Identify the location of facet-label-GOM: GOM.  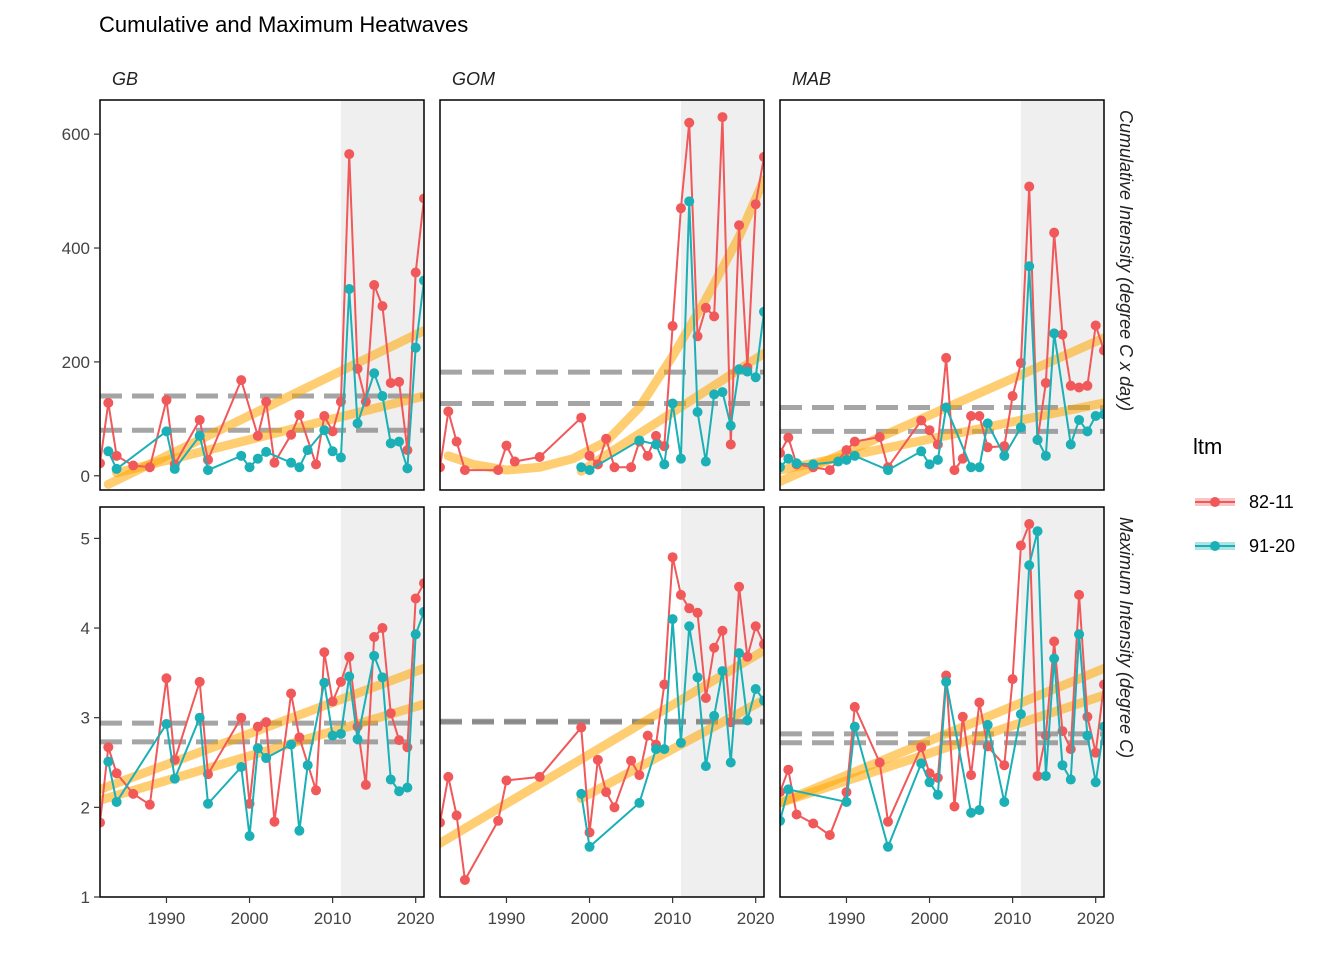
(473, 79).